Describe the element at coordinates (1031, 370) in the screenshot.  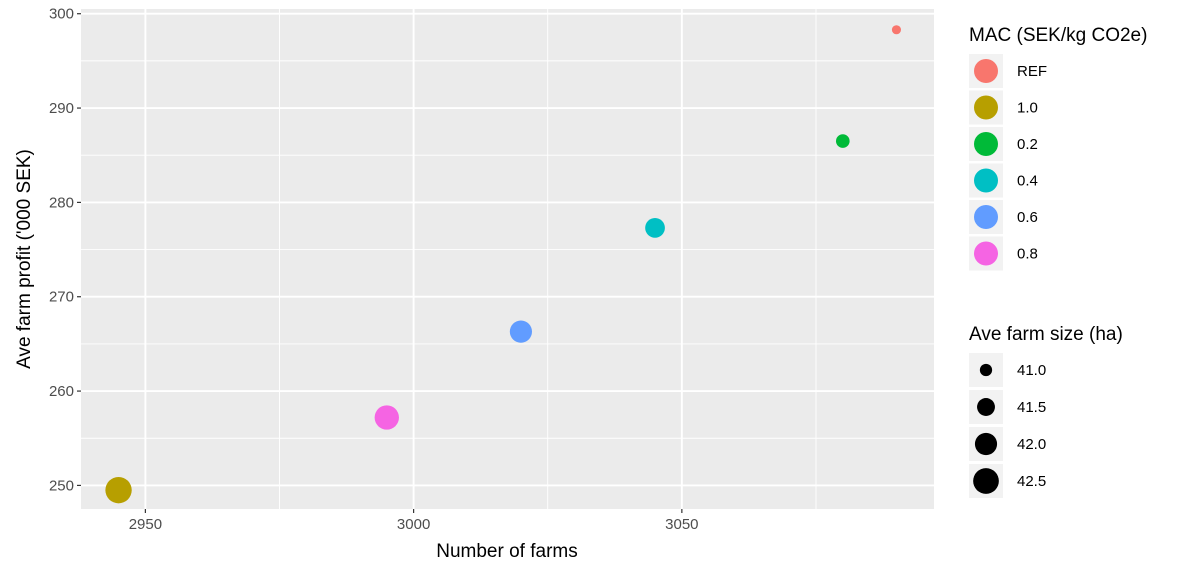
I see `size-legend-label: 41.0` at that location.